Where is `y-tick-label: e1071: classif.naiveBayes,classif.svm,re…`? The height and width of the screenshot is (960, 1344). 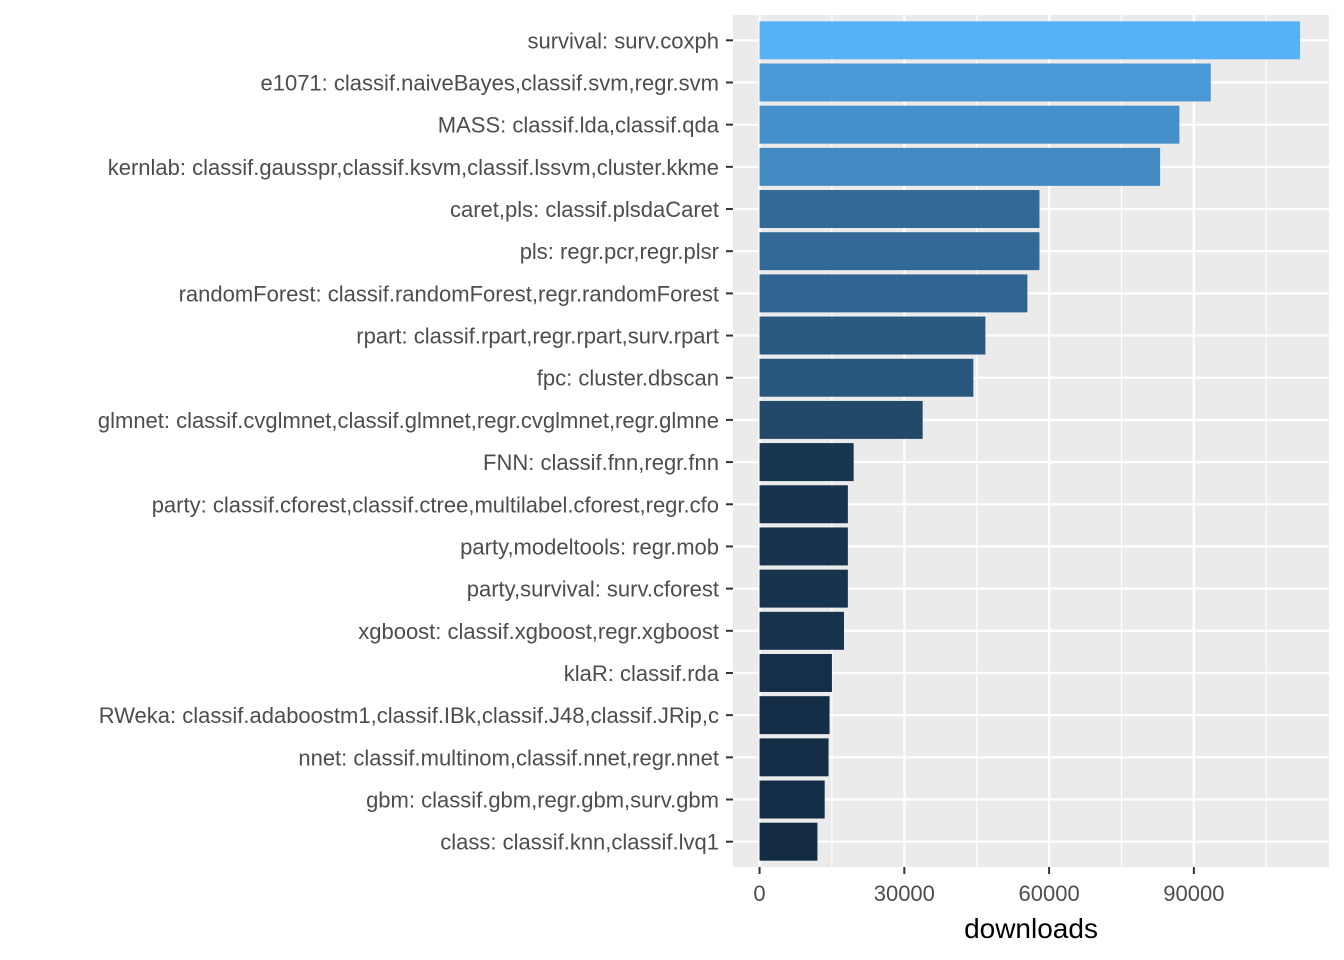 y-tick-label: e1071: classif.naiveBayes,classif.svm,re… is located at coordinates (489, 82).